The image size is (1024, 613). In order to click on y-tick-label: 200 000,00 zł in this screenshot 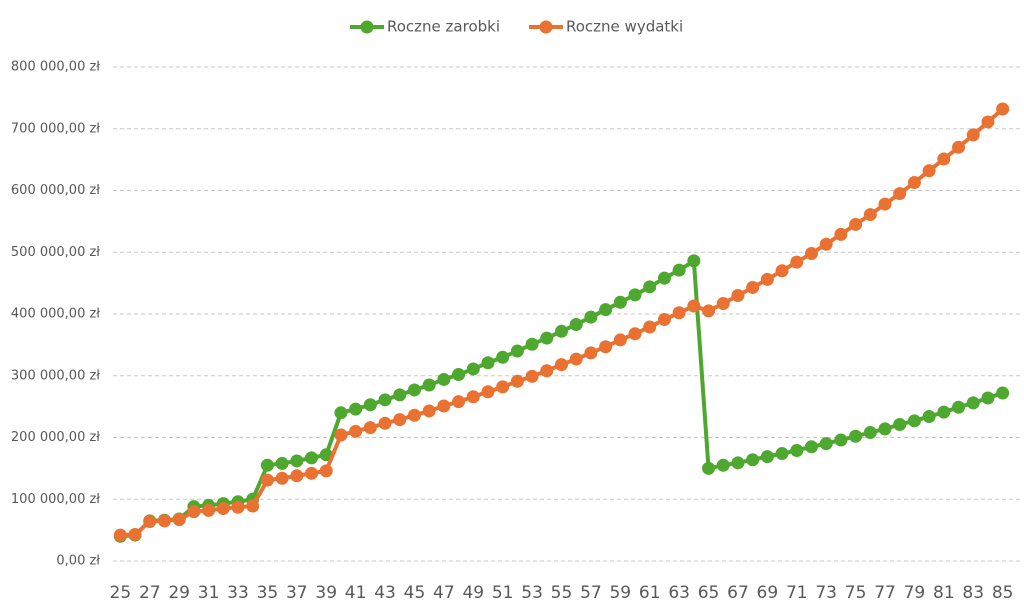, I will do `click(55, 437)`.